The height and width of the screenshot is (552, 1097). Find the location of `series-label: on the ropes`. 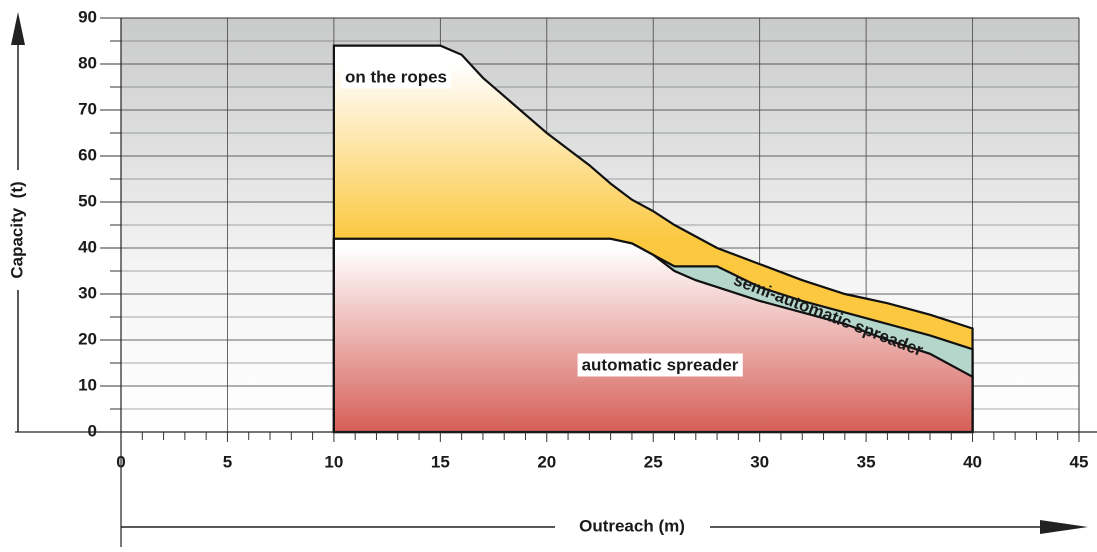

series-label: on the ropes is located at coordinates (396, 76).